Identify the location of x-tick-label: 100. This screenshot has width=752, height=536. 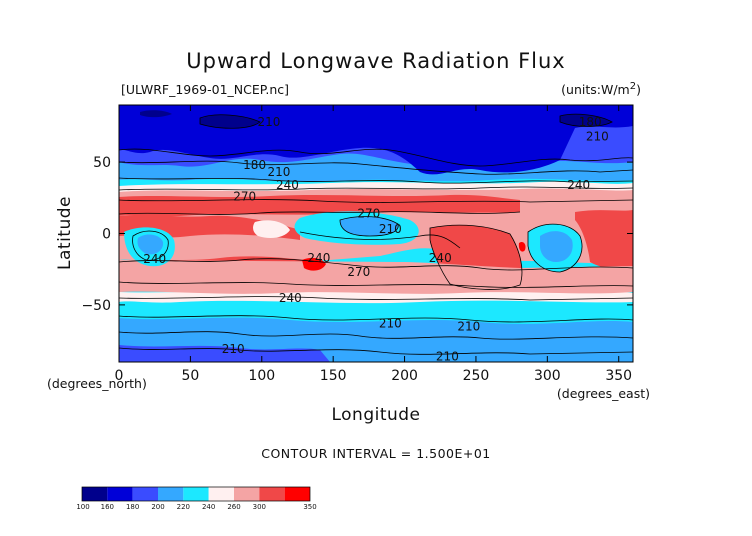
(261, 376).